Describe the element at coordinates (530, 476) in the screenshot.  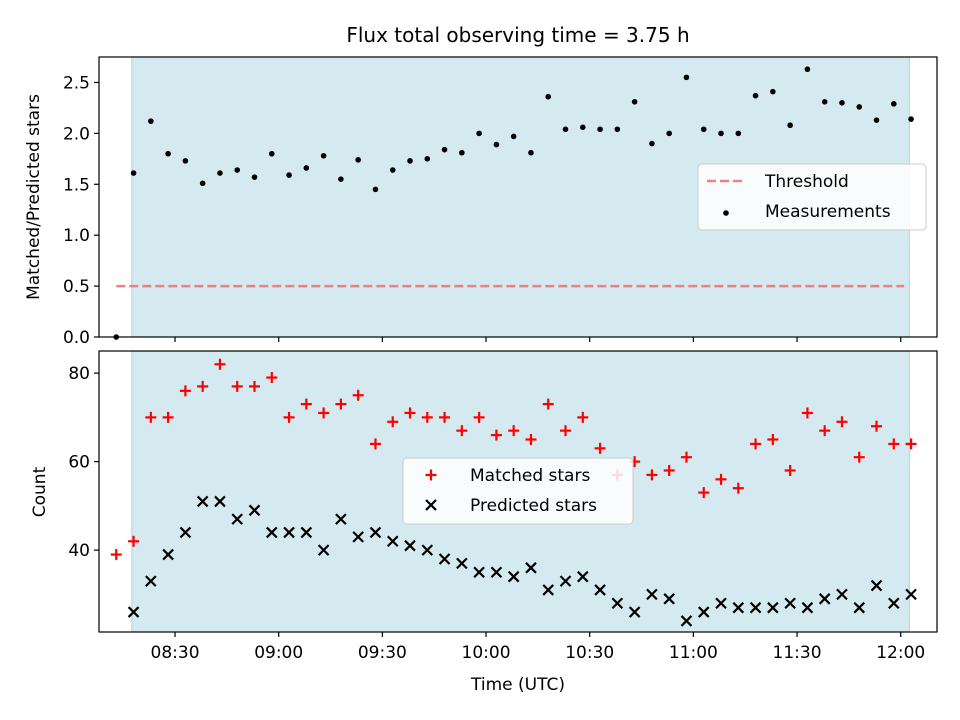
I see `legend-matched-stars-label: Matched stars` at that location.